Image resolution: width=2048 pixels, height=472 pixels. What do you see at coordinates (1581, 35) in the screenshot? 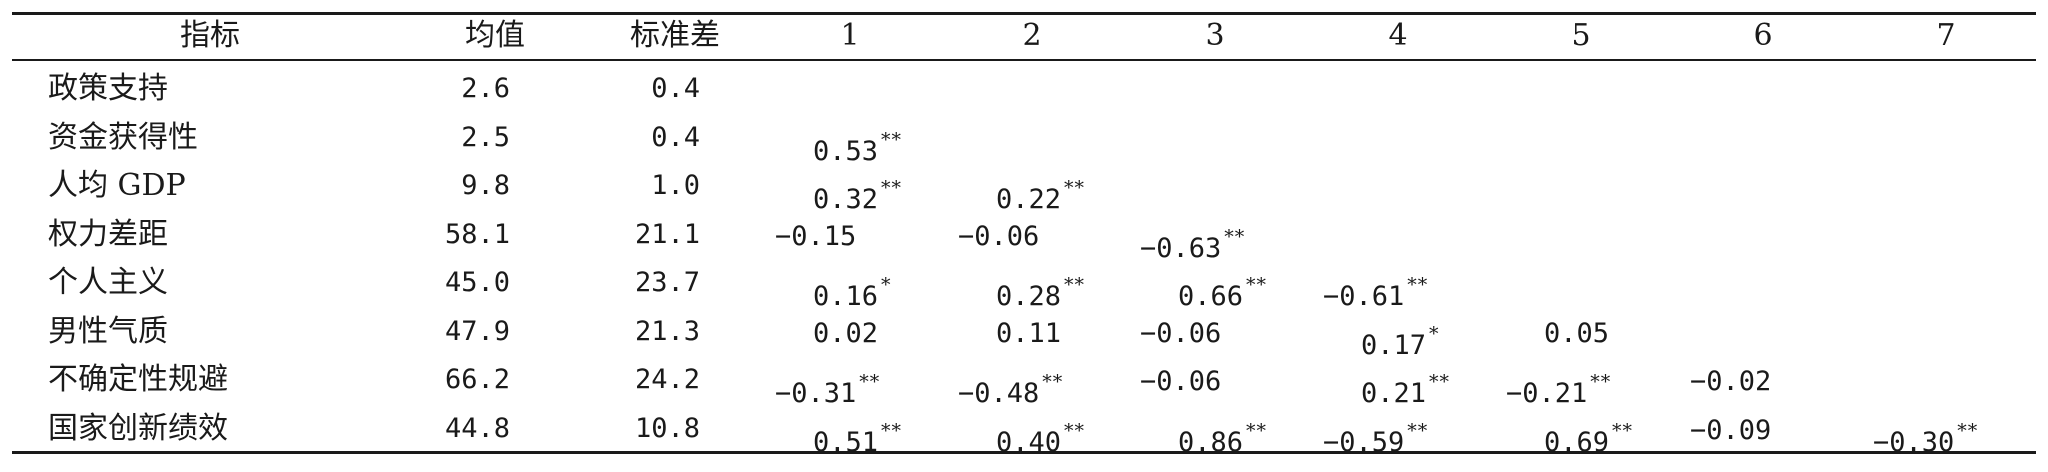
I see `header-col-5: 5` at bounding box center [1581, 35].